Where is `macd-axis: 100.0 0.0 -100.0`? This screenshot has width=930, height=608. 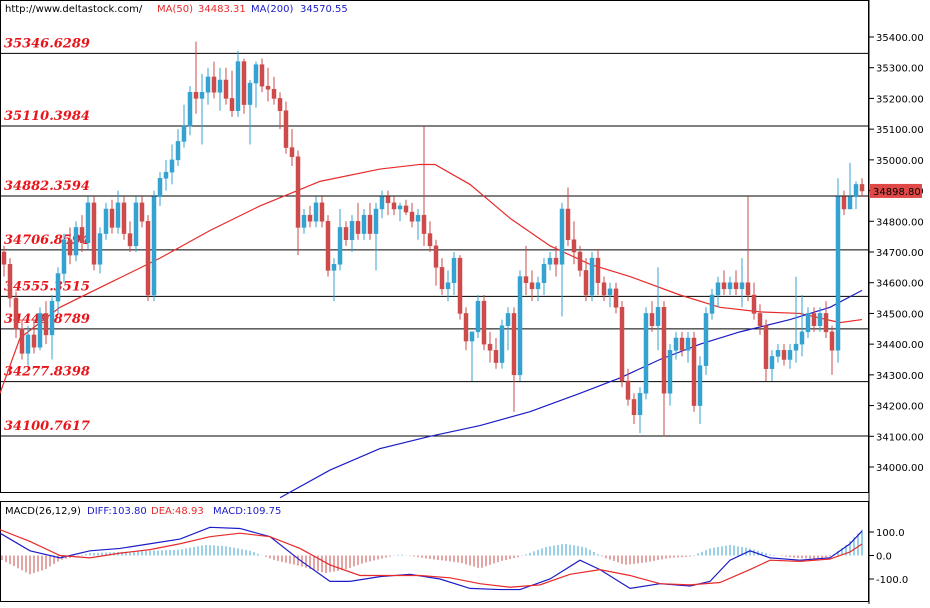
macd-axis: 100.0 0.0 -100.0 is located at coordinates (888, 557).